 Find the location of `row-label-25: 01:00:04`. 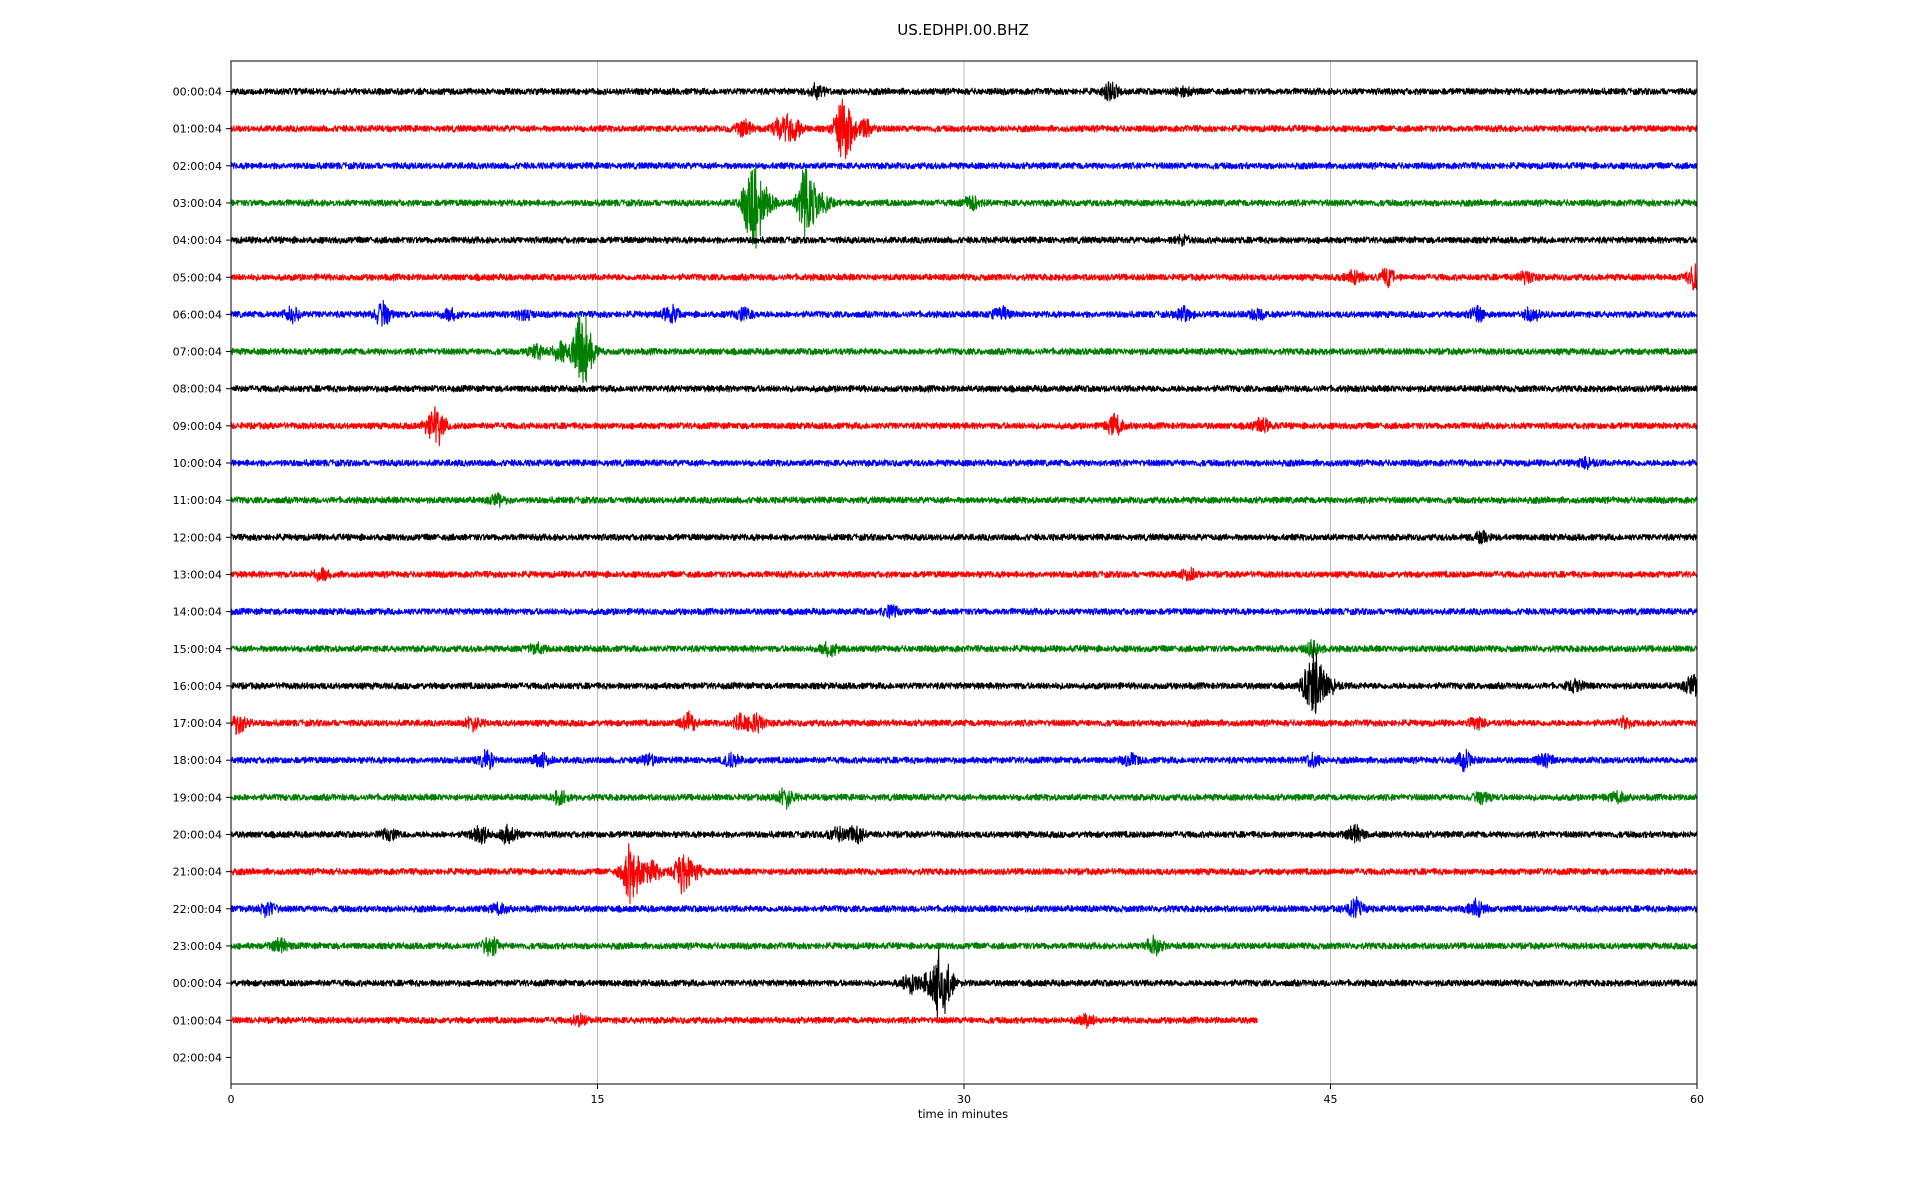

row-label-25: 01:00:04 is located at coordinates (197, 1020).